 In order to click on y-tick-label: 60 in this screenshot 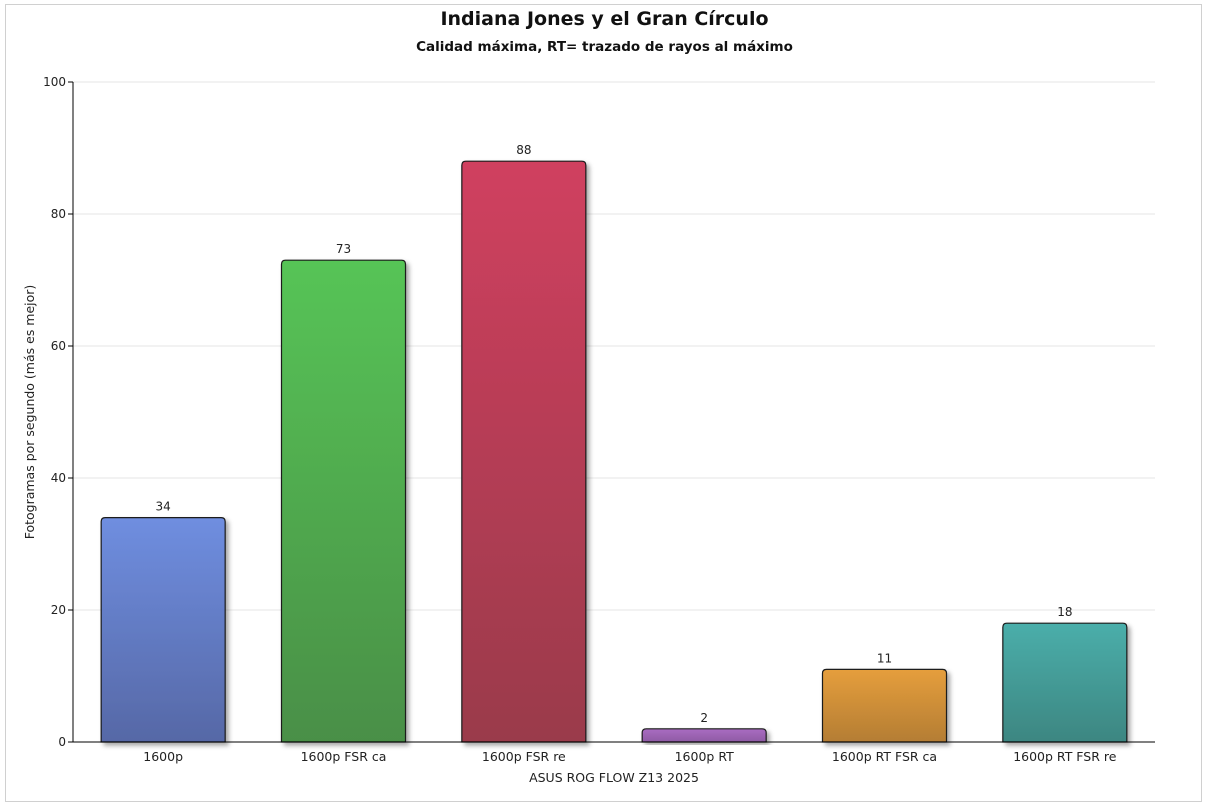, I will do `click(58, 346)`.